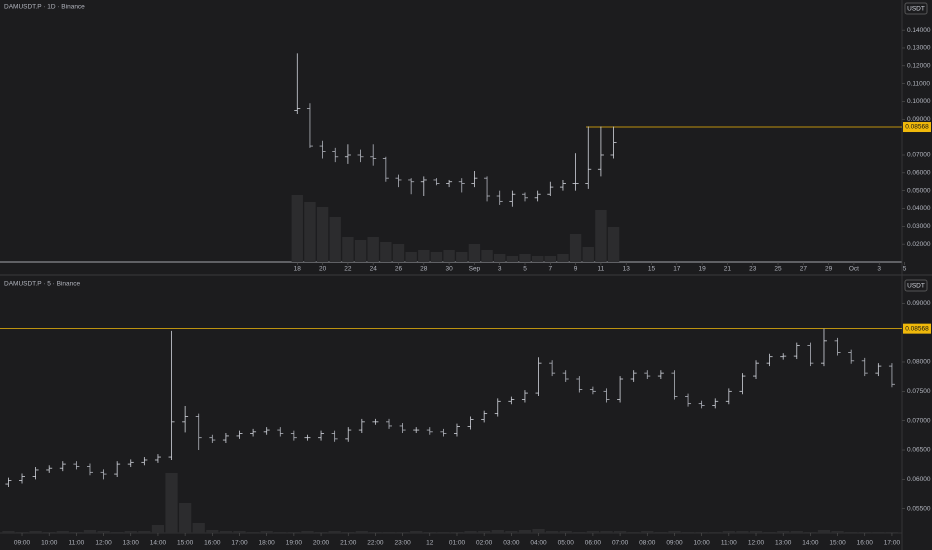  What do you see at coordinates (294, 543) in the screenshot?
I see `x-tick-label: 19:00` at bounding box center [294, 543].